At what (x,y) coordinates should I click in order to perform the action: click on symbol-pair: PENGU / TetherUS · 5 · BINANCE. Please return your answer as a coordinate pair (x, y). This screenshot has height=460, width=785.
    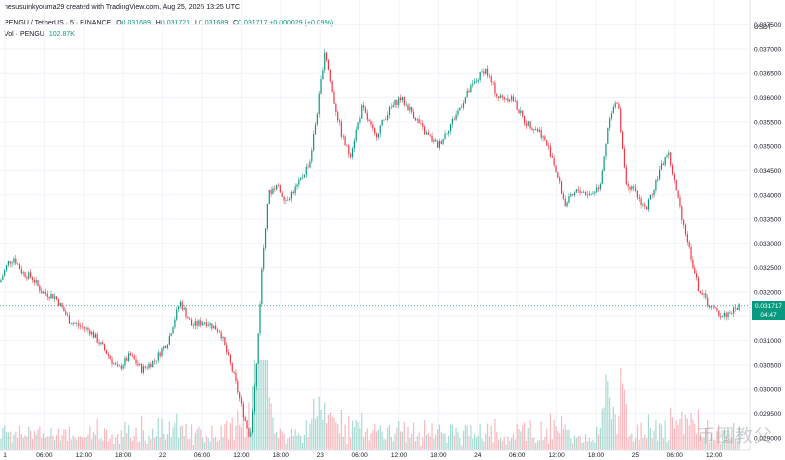
    Looking at the image, I should click on (58, 23).